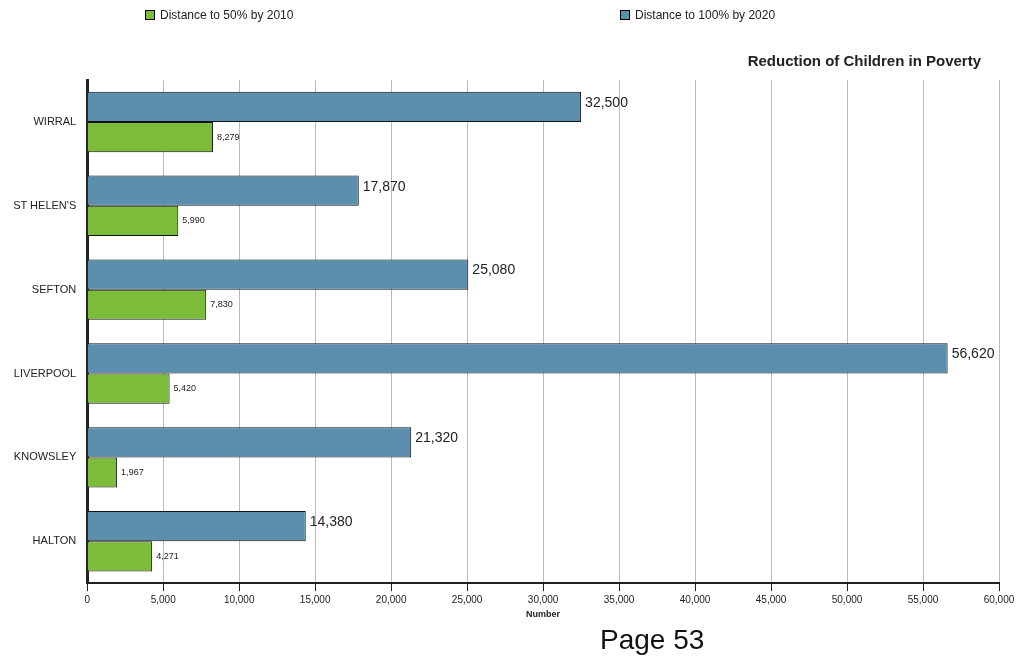 This screenshot has width=1021, height=660. What do you see at coordinates (467, 599) in the screenshot?
I see `x-tick-label: 25,000` at bounding box center [467, 599].